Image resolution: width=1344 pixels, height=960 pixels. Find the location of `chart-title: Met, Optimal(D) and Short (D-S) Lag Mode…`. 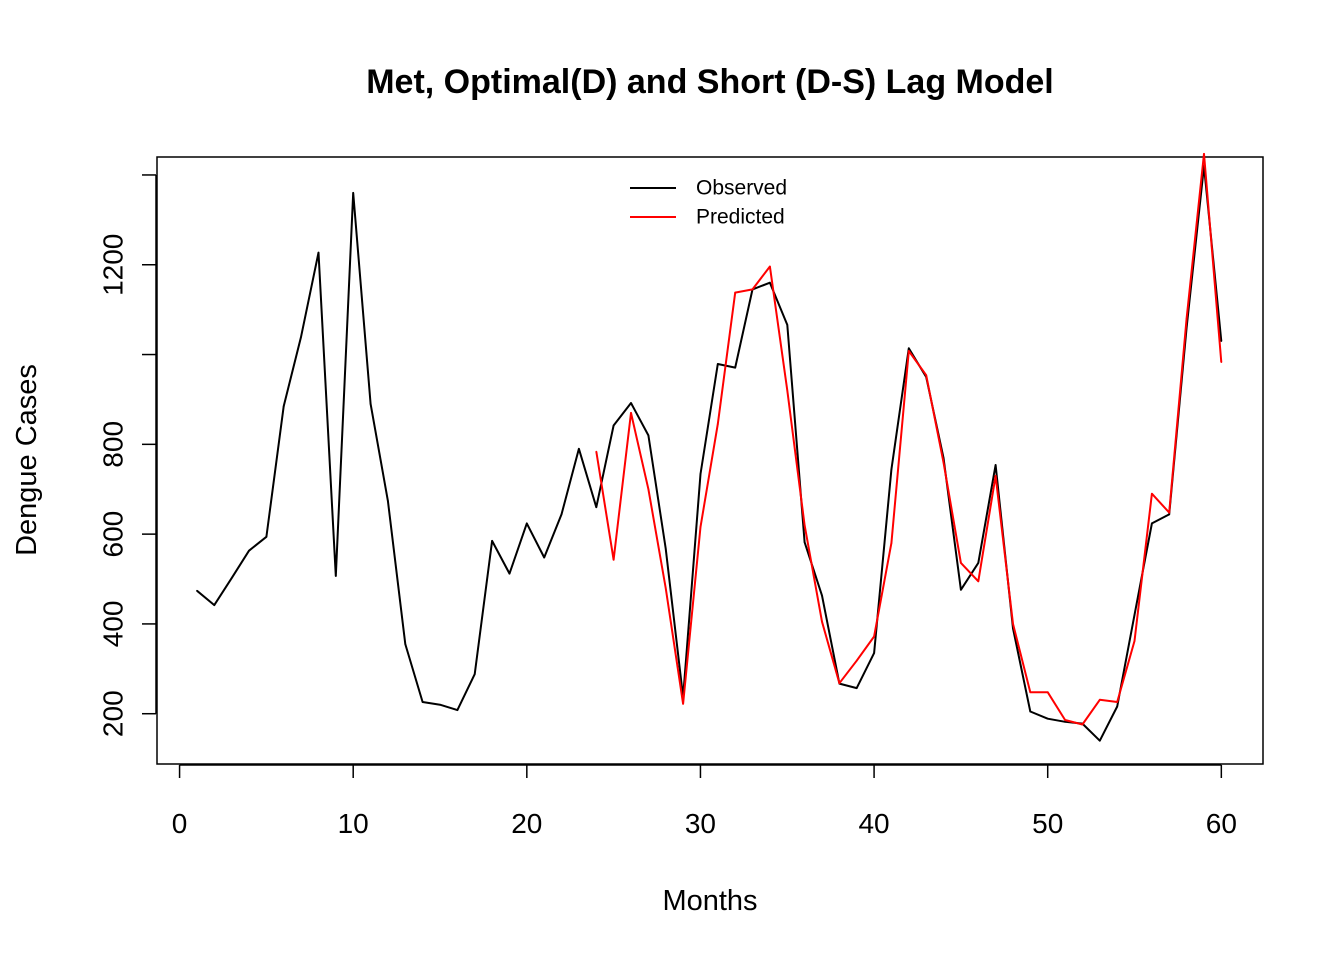

chart-title: Met, Optimal(D) and Short (D-S) Lag Mode… is located at coordinates (710, 82).